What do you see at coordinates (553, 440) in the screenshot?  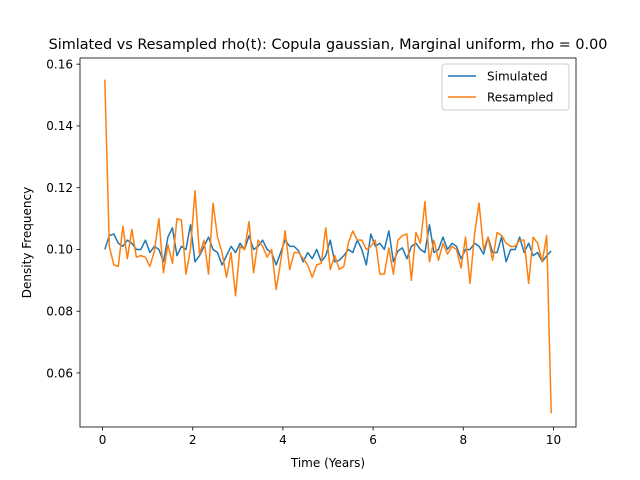 I see `x-tick-label: 10` at bounding box center [553, 440].